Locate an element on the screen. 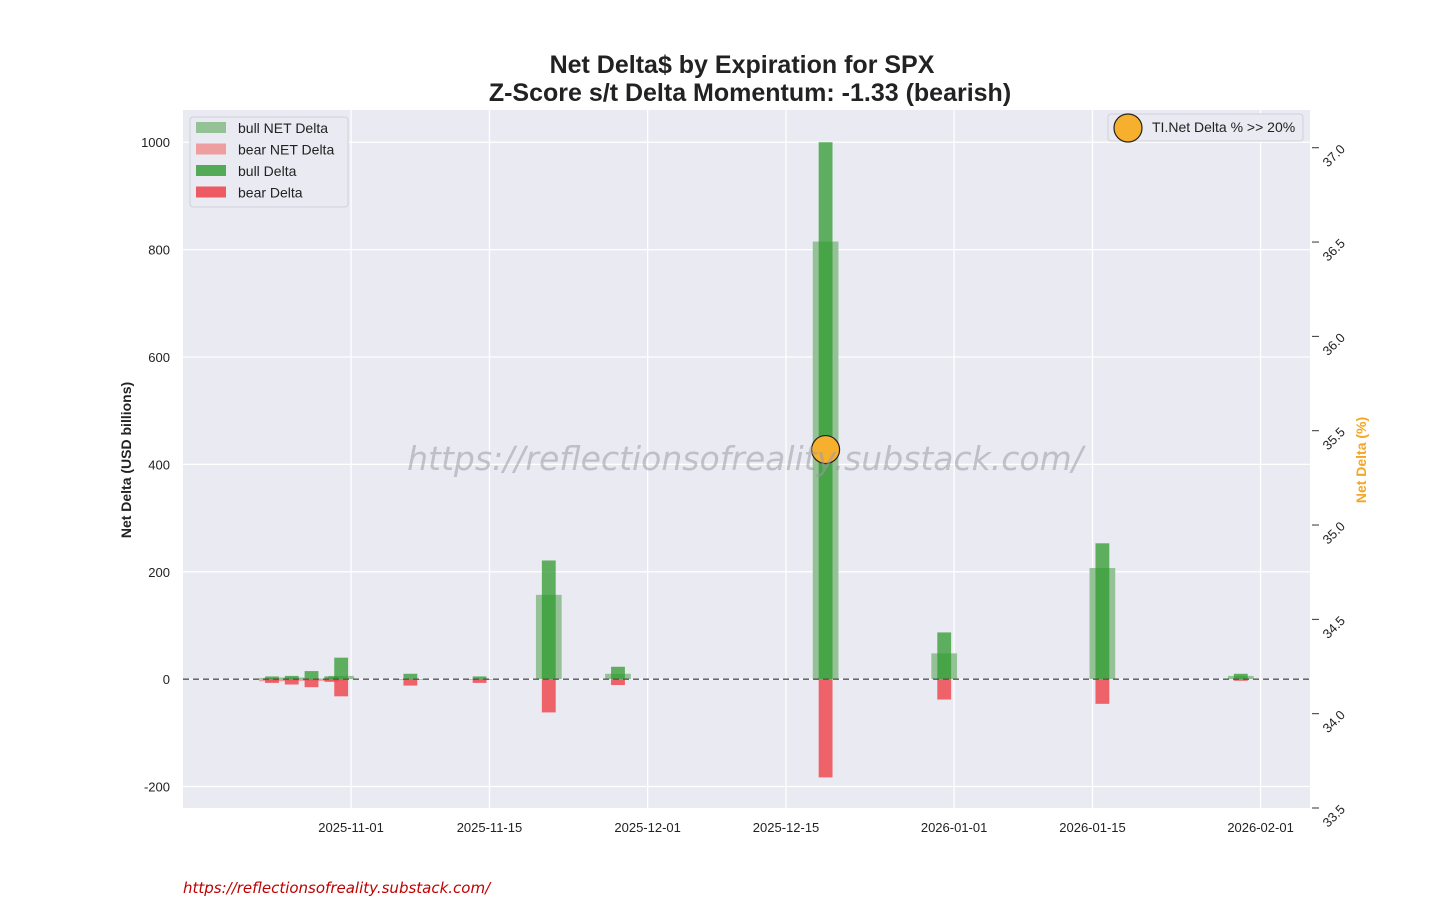  y2-tick-label: 36.5 is located at coordinates (1334, 250).